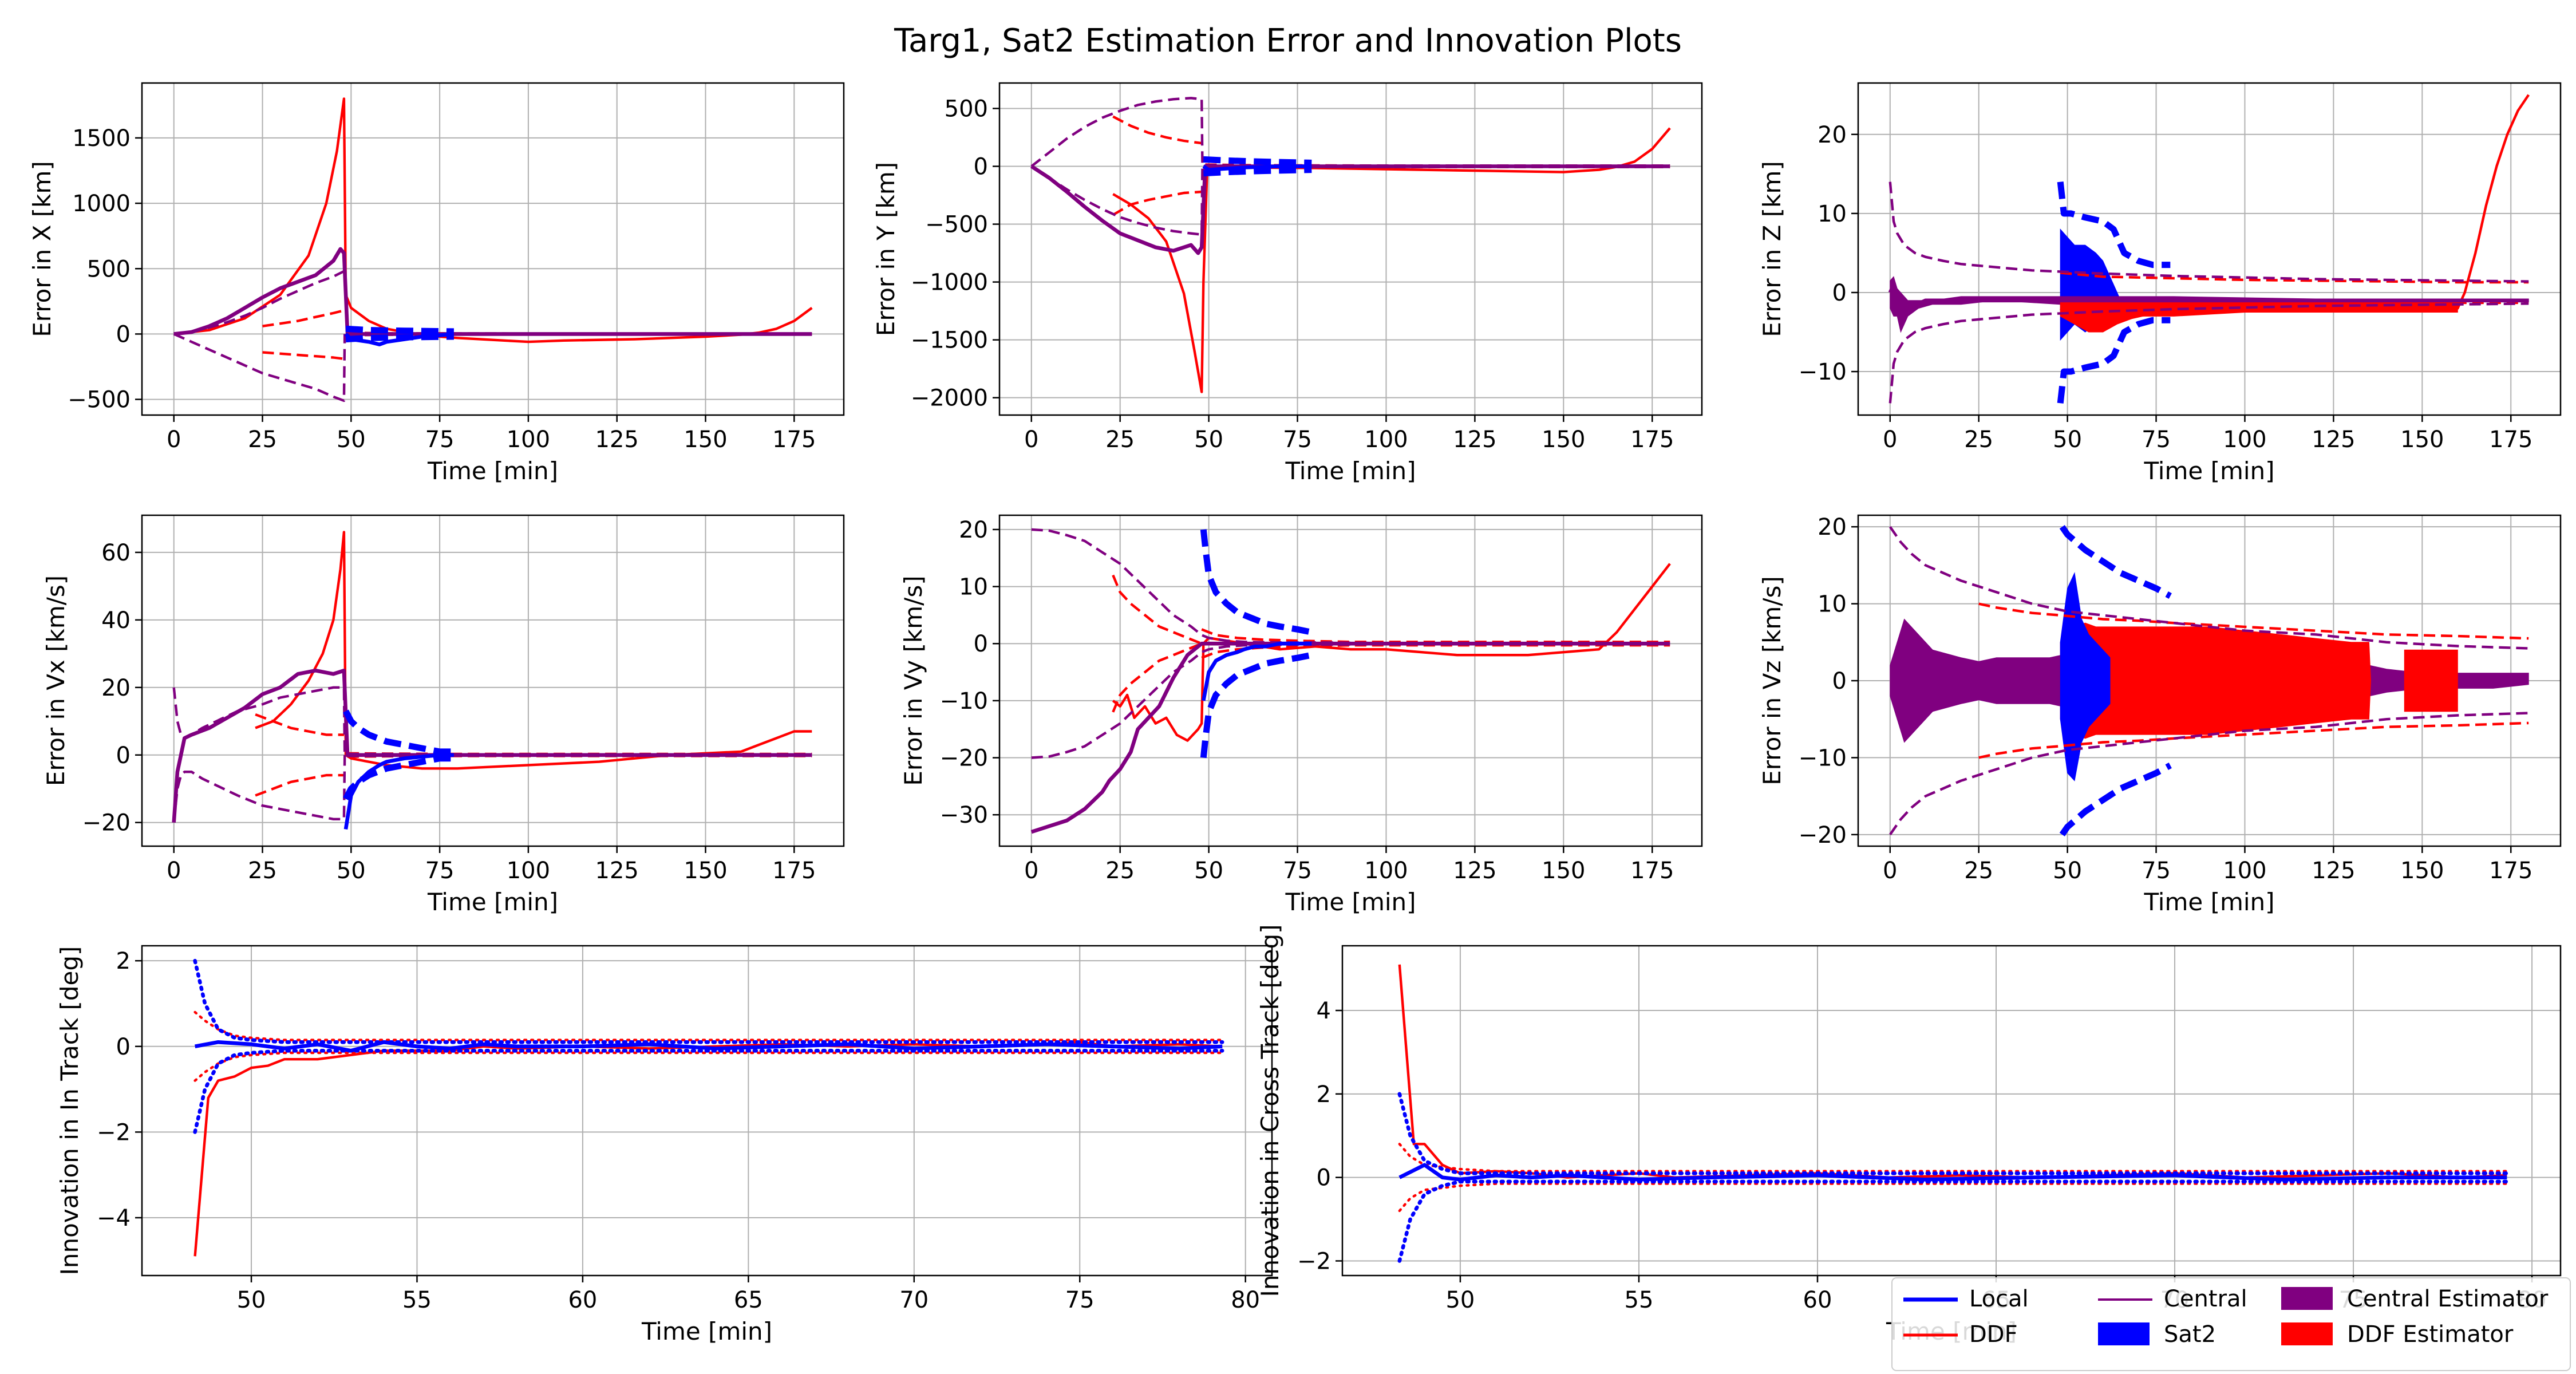 The height and width of the screenshot is (1374, 2576). What do you see at coordinates (1324, 1011) in the screenshot?
I see `y-tick-label: 4` at bounding box center [1324, 1011].